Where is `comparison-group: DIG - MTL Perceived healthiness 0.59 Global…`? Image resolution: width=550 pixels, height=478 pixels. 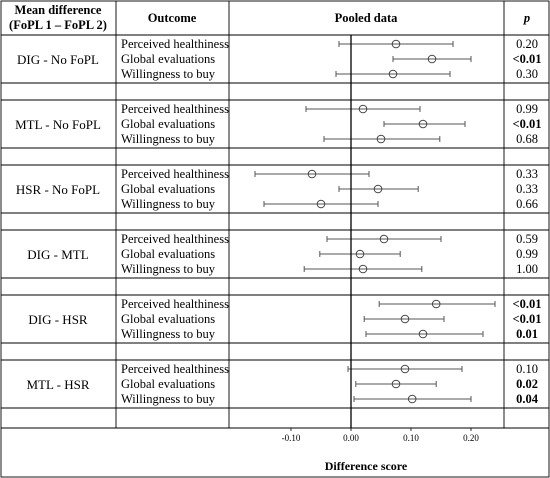 comparison-group: DIG - MTL Perceived healthiness 0.59 Global… is located at coordinates (275, 254).